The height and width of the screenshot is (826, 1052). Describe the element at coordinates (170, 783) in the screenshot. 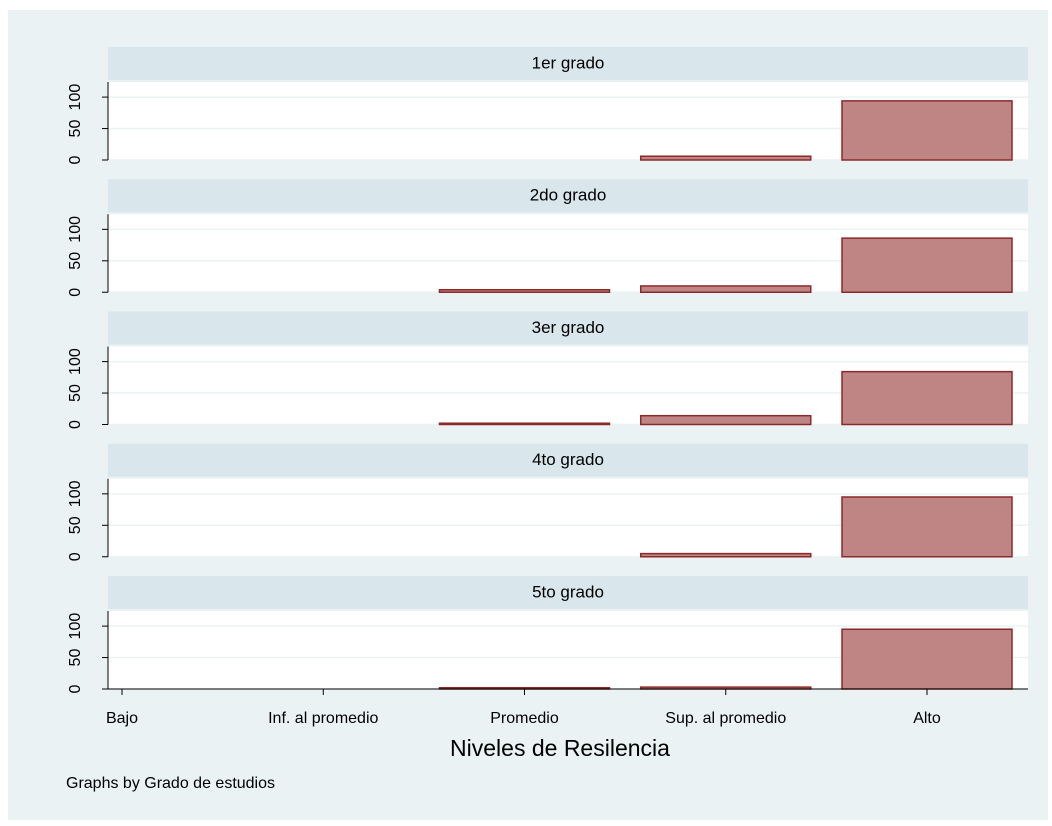

I see `note: Graphs by Grado de estudios` at that location.